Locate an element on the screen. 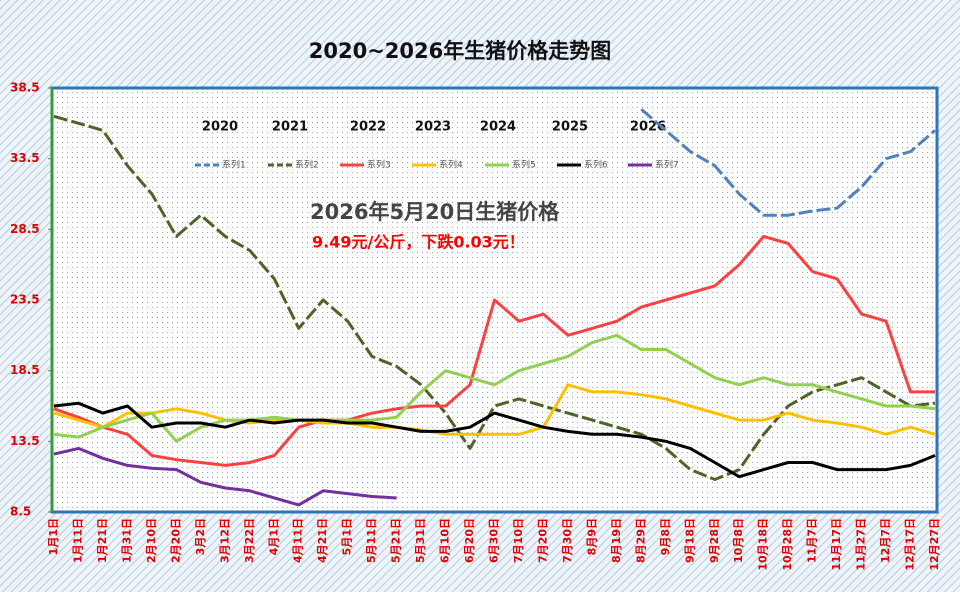 The image size is (960, 592). x-tick-label: 2月10日 is located at coordinates (151, 540).